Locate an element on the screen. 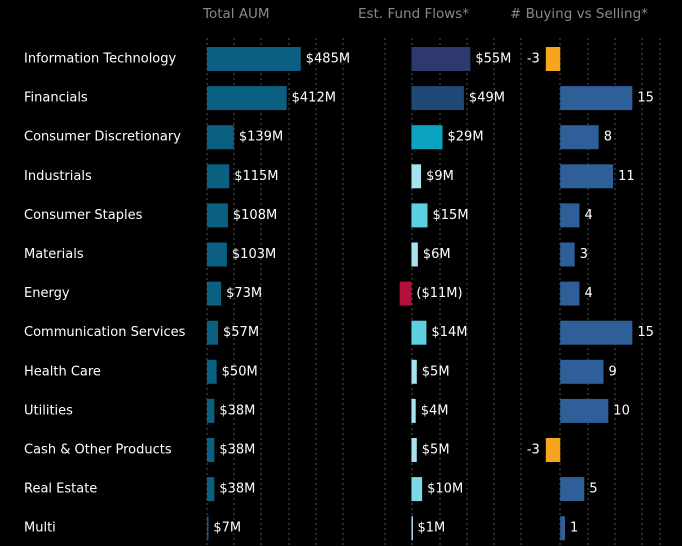 The height and width of the screenshot is (546, 682). value-label: $7M is located at coordinates (227, 528).